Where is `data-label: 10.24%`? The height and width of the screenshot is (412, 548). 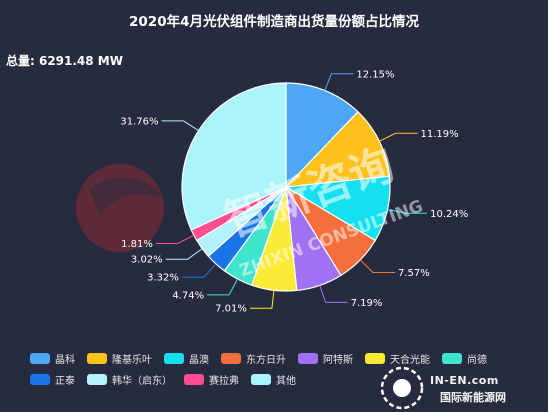 data-label: 10.24% is located at coordinates (449, 214).